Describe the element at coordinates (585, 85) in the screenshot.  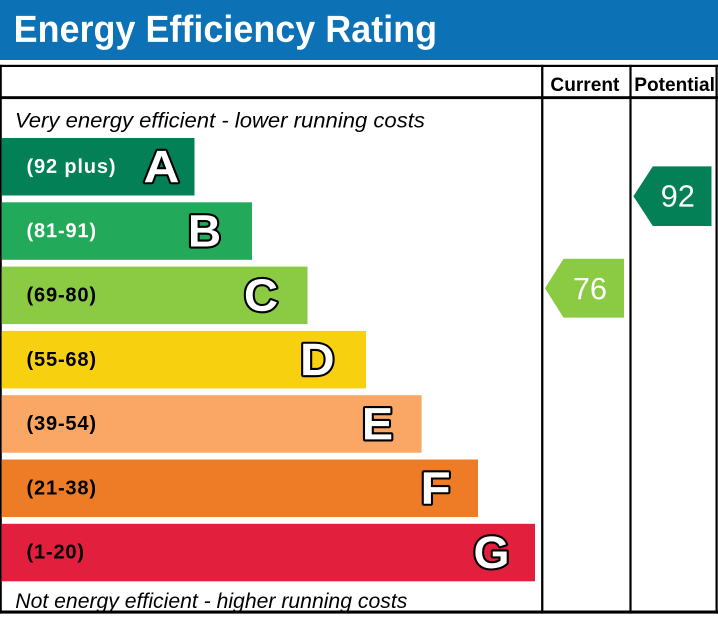
I see `svg-text: Current` at that location.